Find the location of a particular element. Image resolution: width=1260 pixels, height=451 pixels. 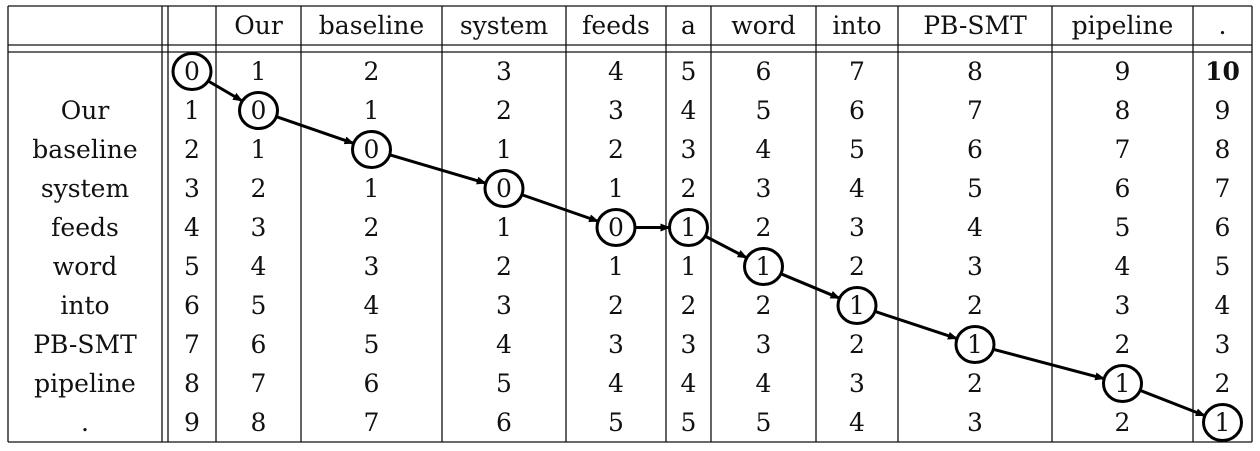

row-header: word is located at coordinates (85, 266).